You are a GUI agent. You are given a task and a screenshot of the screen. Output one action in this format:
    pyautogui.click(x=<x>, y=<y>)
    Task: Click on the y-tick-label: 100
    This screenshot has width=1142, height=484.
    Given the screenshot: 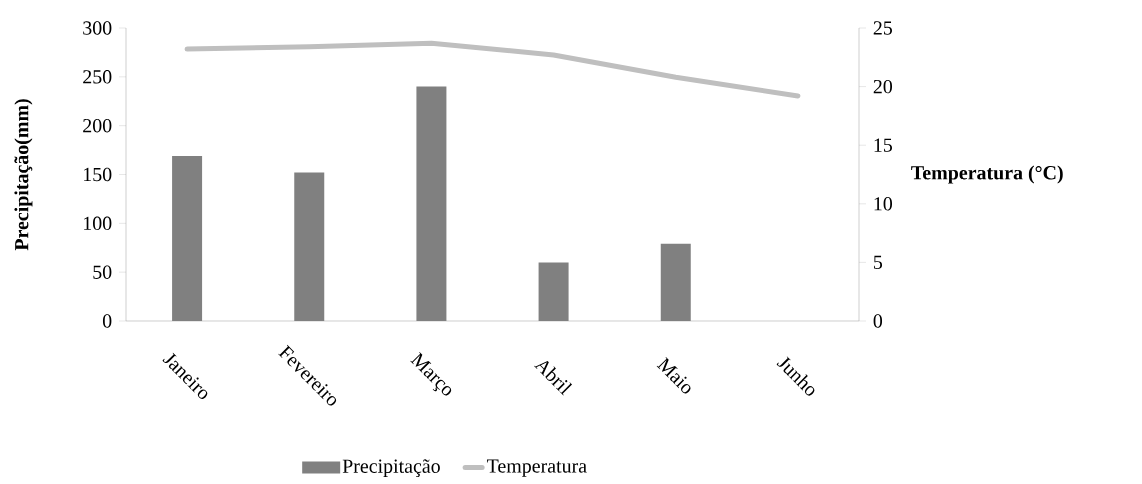 What is the action you would take?
    pyautogui.click(x=98, y=223)
    